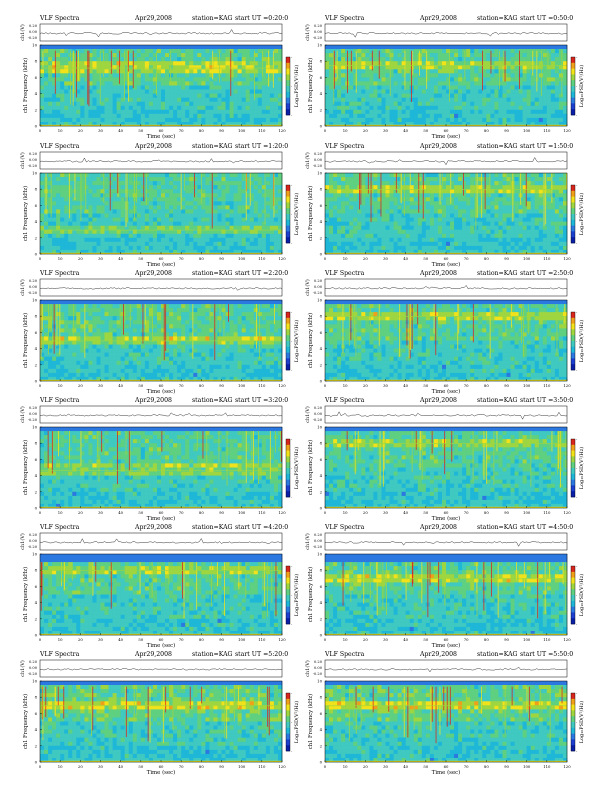 The width and height of the screenshot is (612, 792). Describe the element at coordinates (120, 258) in the screenshot. I see `time-tick-label: 40` at that location.